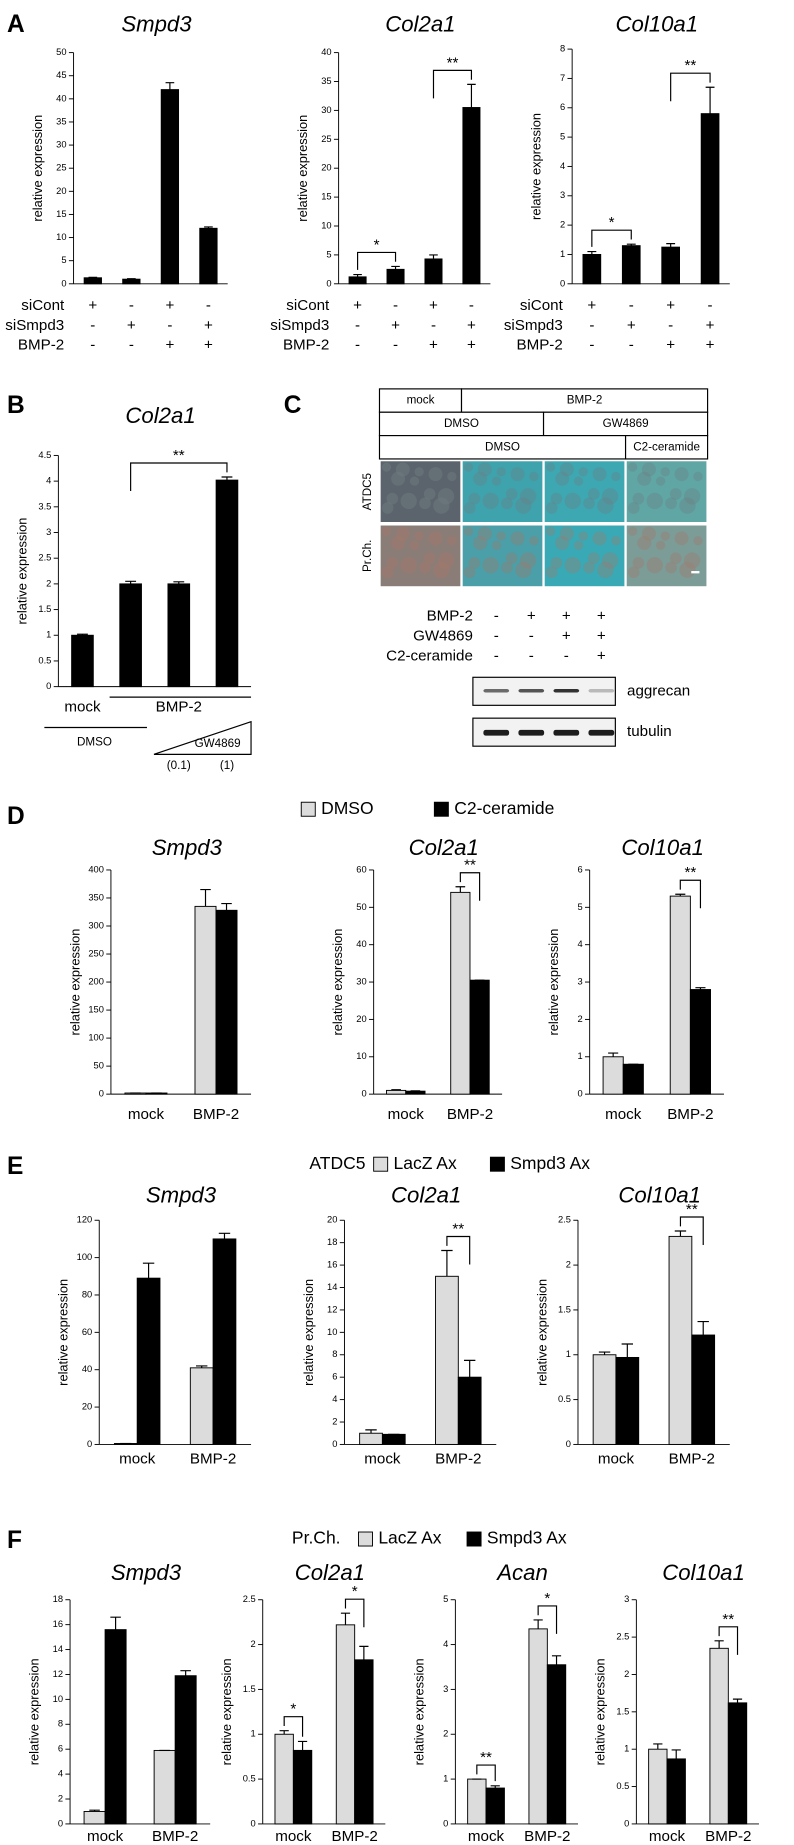 The image size is (794, 1845). Describe the element at coordinates (87, 1407) in the screenshot. I see `y-tick-label: 20` at that location.